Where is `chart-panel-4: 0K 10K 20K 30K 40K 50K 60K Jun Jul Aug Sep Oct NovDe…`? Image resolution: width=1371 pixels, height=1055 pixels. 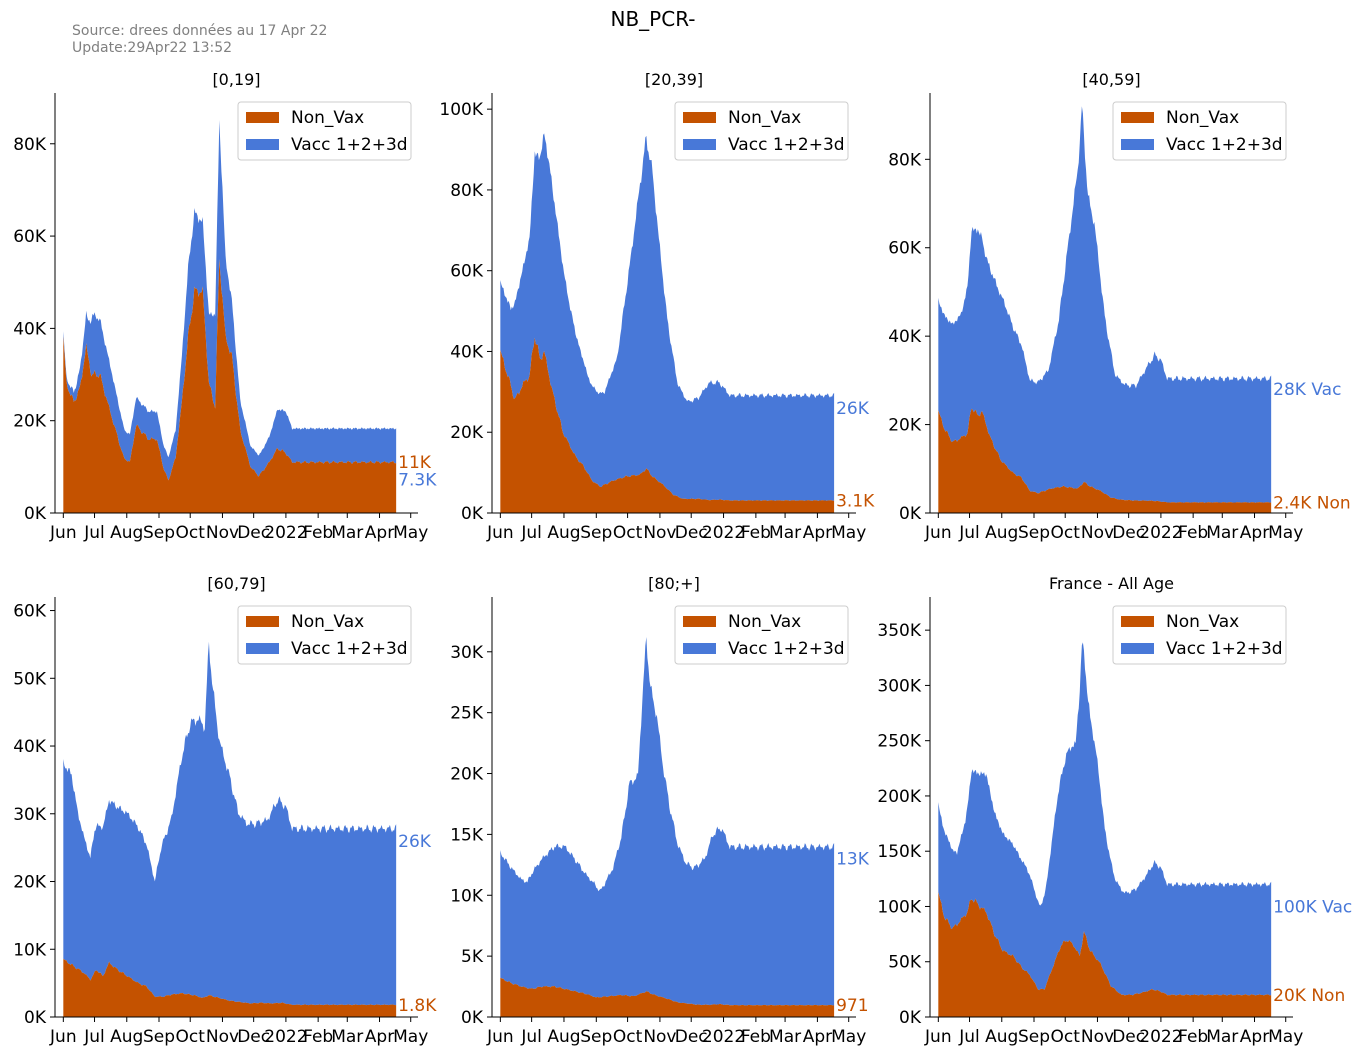 chart-panel-4: 0K 10K 20K 30K 40K 50K 60K Jun Jul Aug Sep Oct NovDe… is located at coordinates (225, 810).